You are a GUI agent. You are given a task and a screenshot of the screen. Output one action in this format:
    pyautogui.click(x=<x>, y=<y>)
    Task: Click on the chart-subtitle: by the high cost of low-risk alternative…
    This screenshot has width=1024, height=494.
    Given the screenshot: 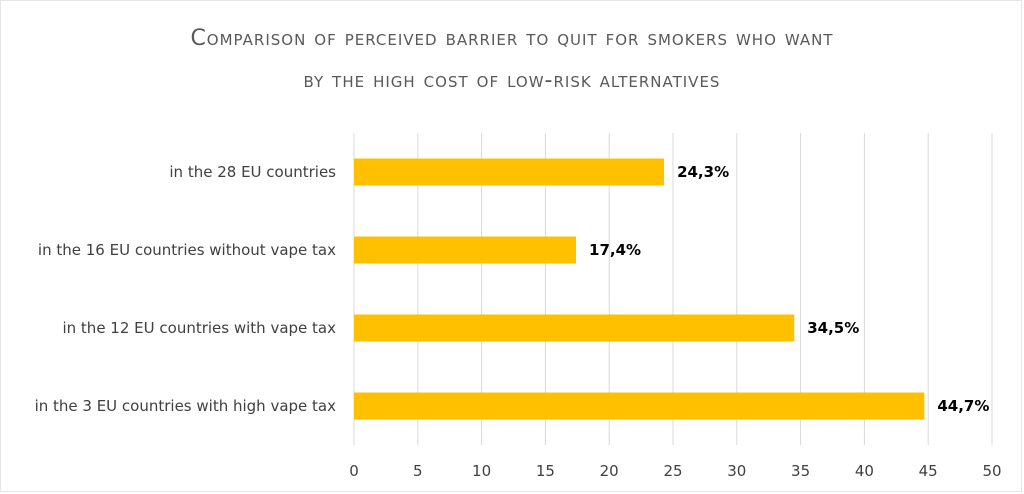 What is the action you would take?
    pyautogui.click(x=512, y=80)
    